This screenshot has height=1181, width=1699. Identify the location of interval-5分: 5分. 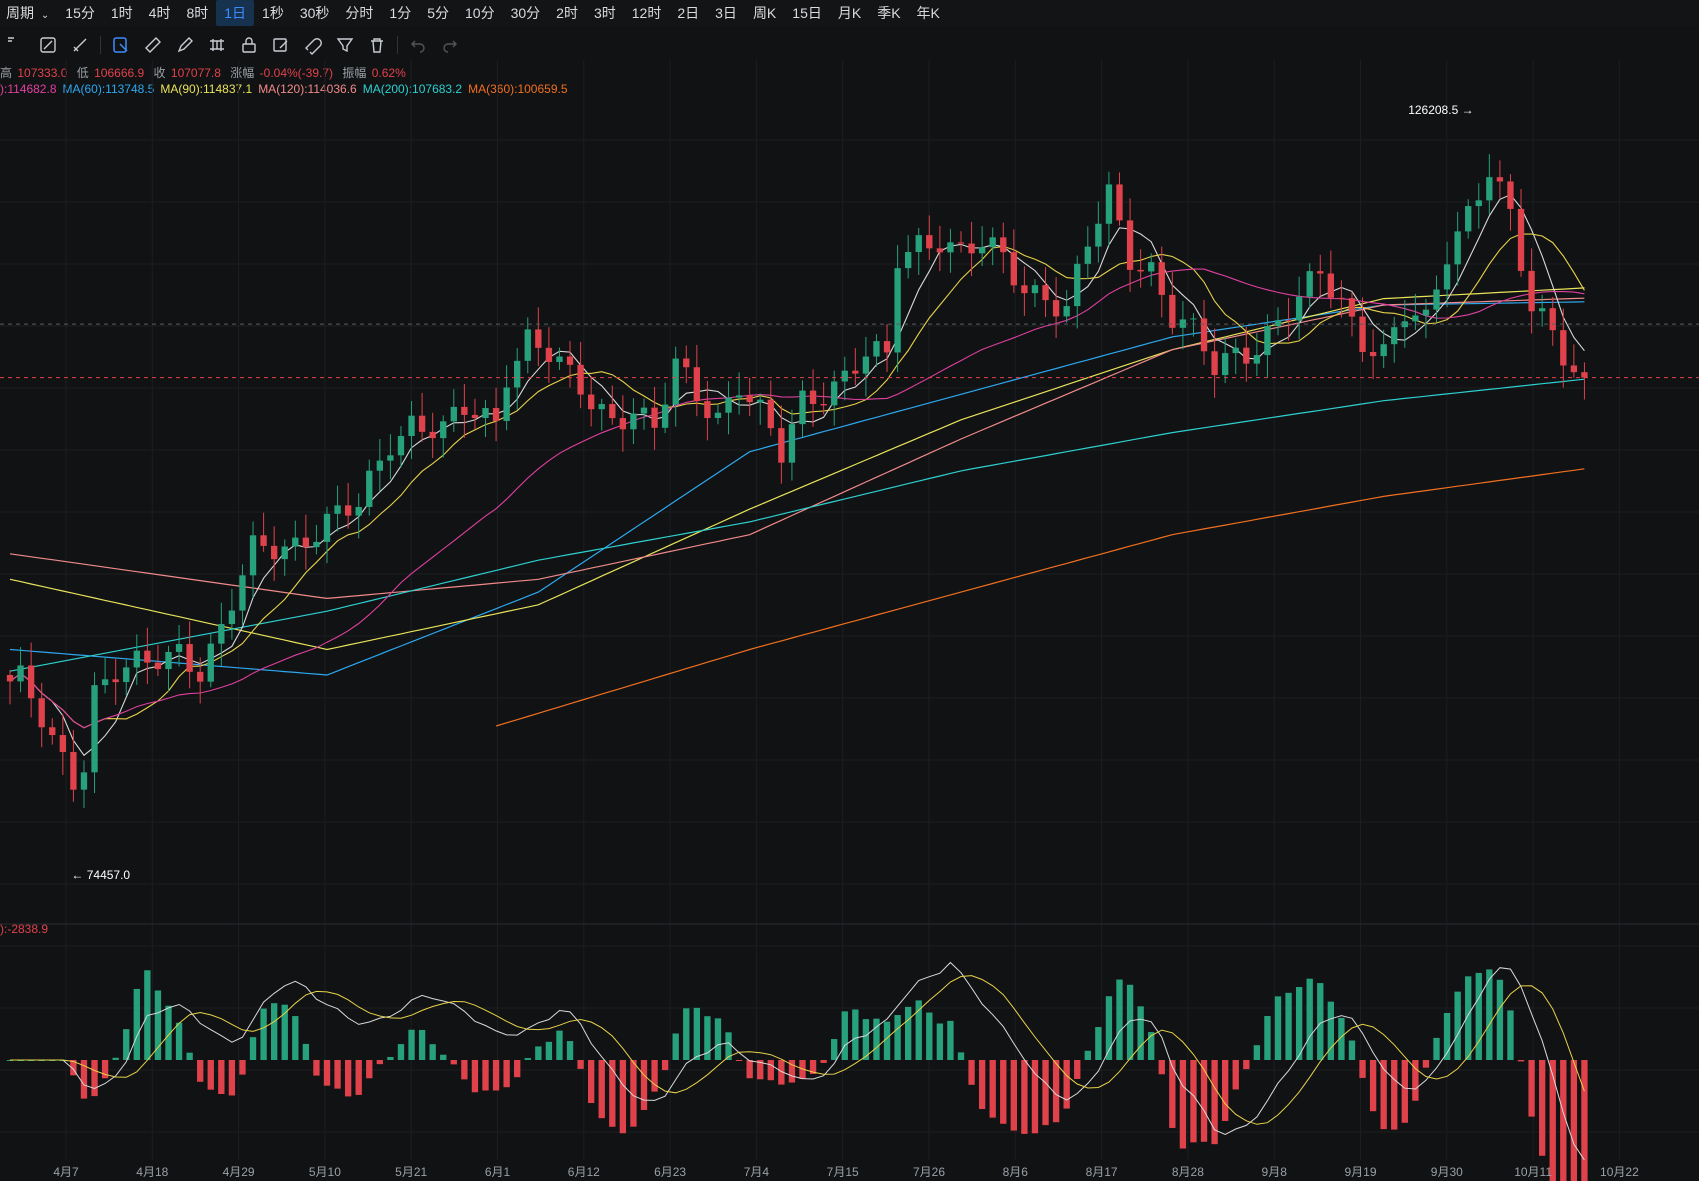
(438, 13).